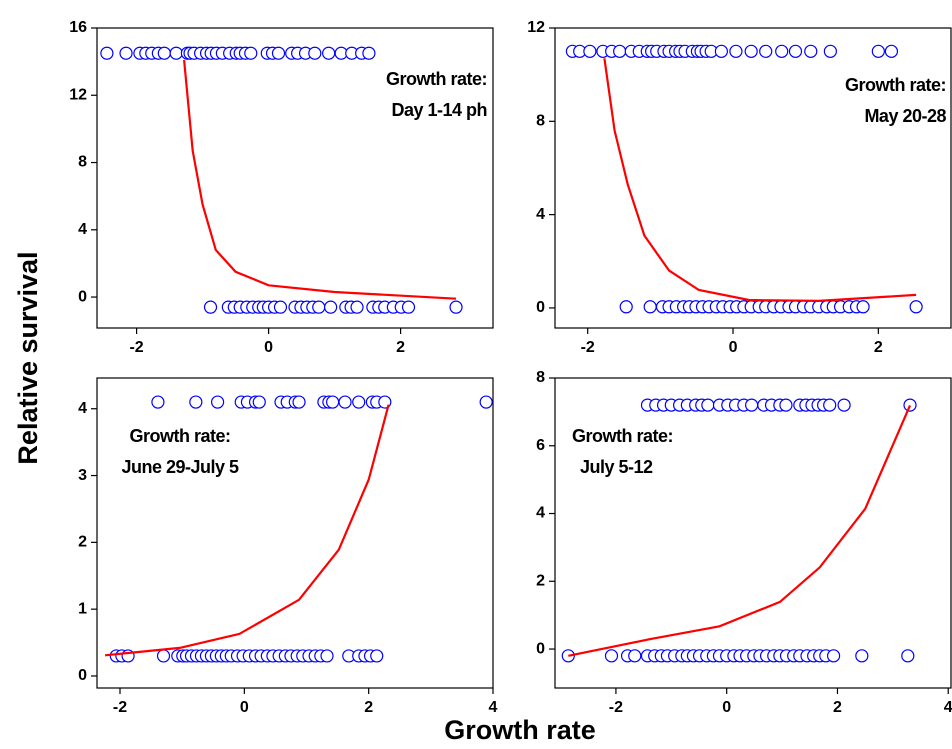 The width and height of the screenshot is (952, 749). I want to click on annotation: June 29-July 5, so click(180, 467).